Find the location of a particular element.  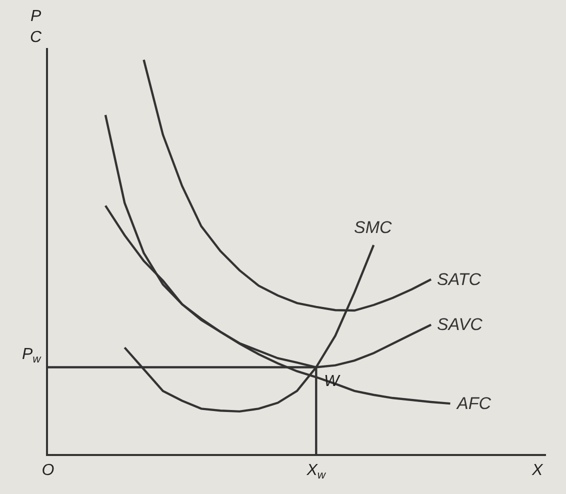

series-label: SATC is located at coordinates (459, 279).